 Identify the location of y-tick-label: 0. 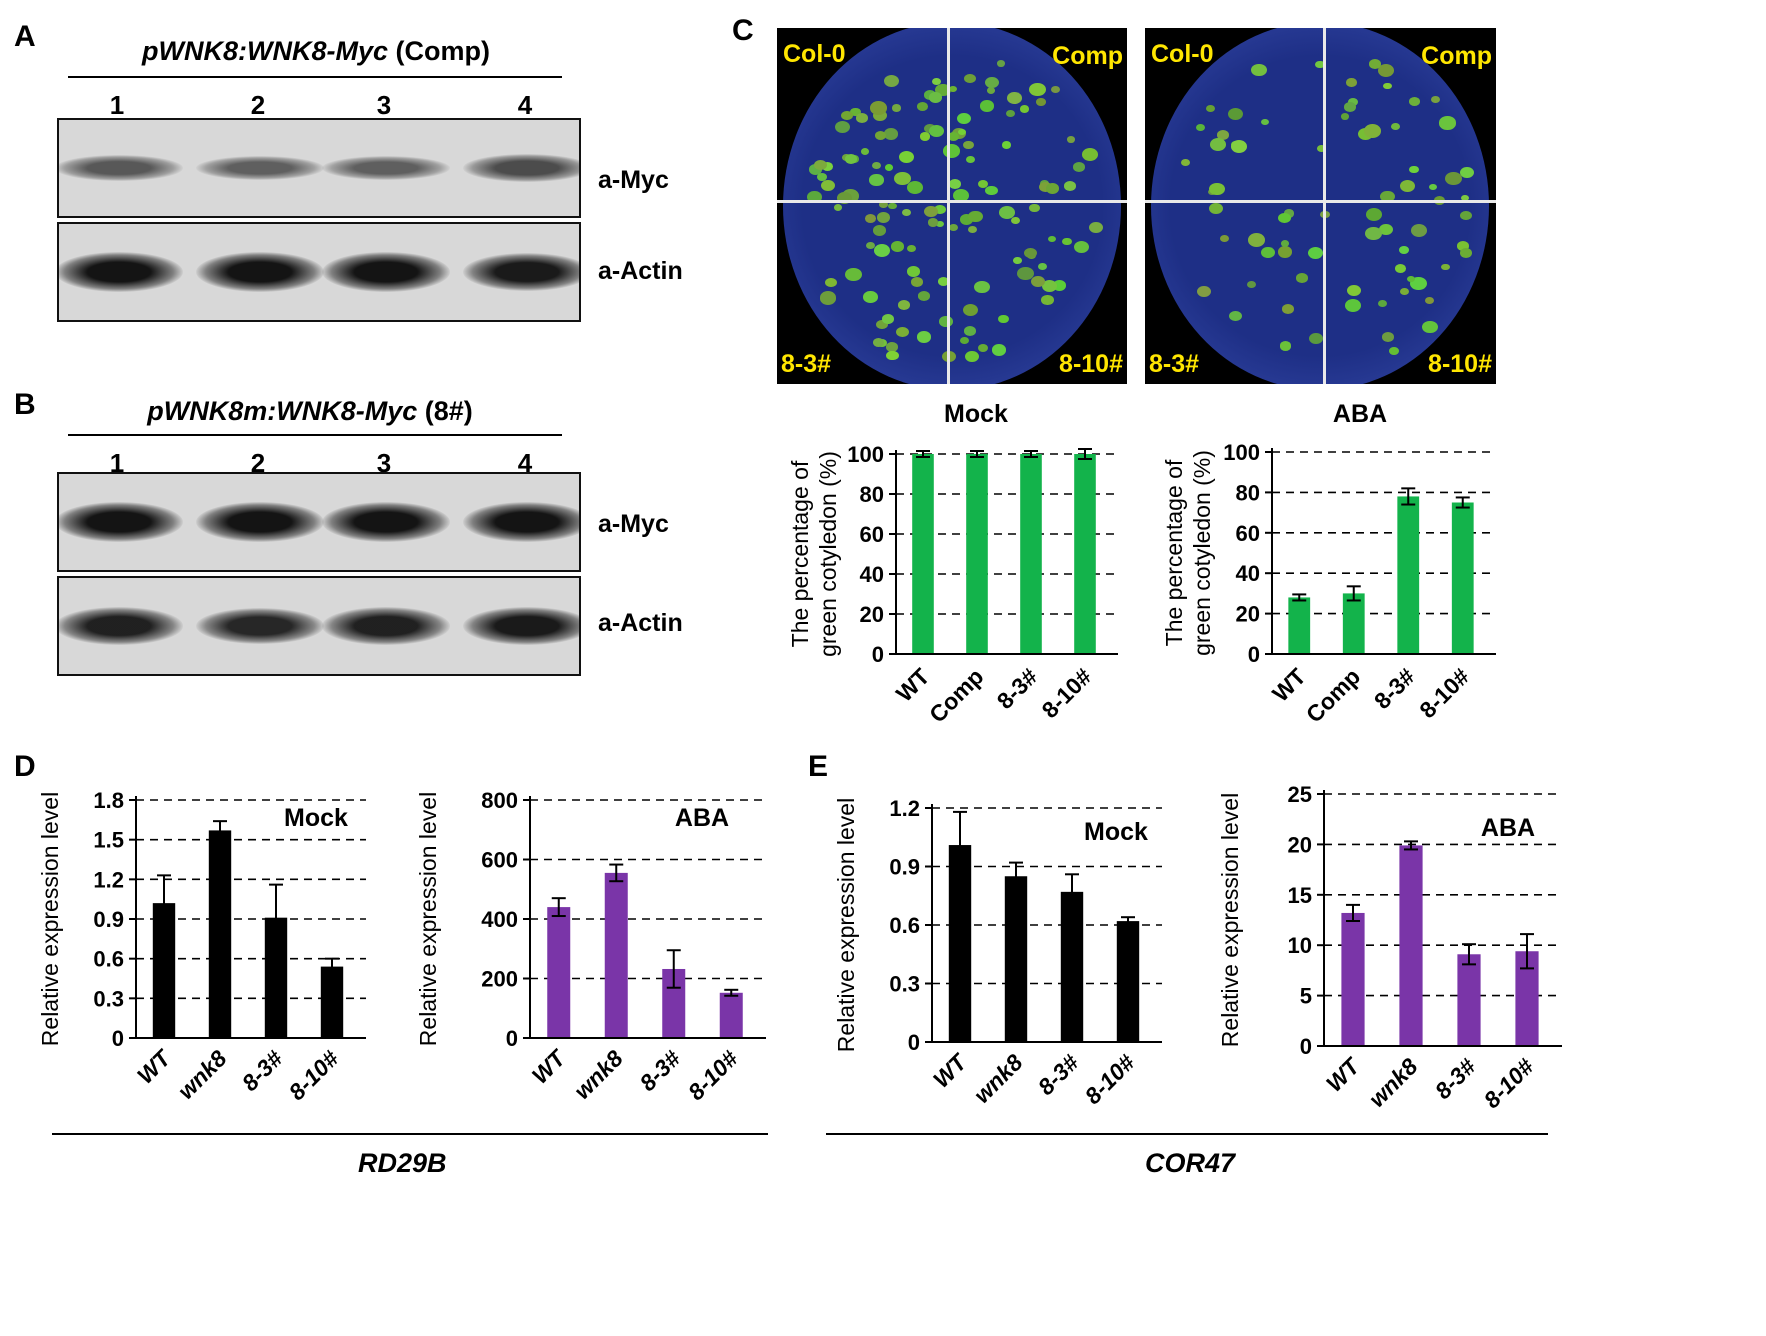
(878, 654).